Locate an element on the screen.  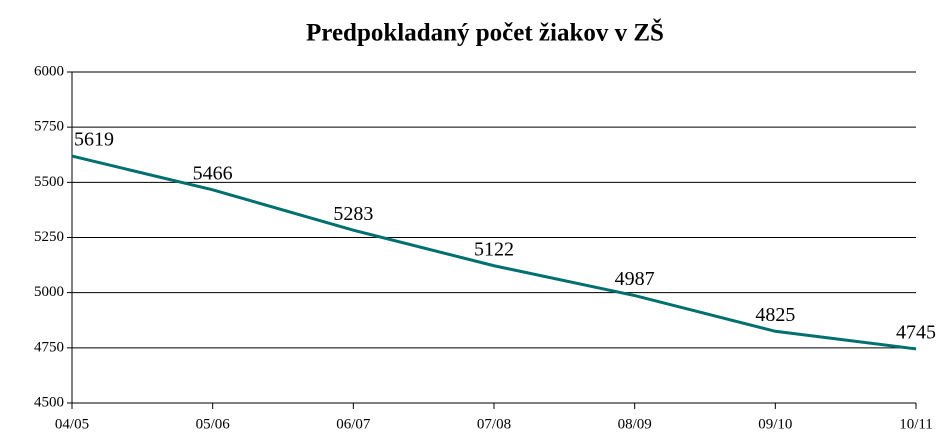
chart-title: Predpokladaný počet žiakov v ZŠ is located at coordinates (485, 33).